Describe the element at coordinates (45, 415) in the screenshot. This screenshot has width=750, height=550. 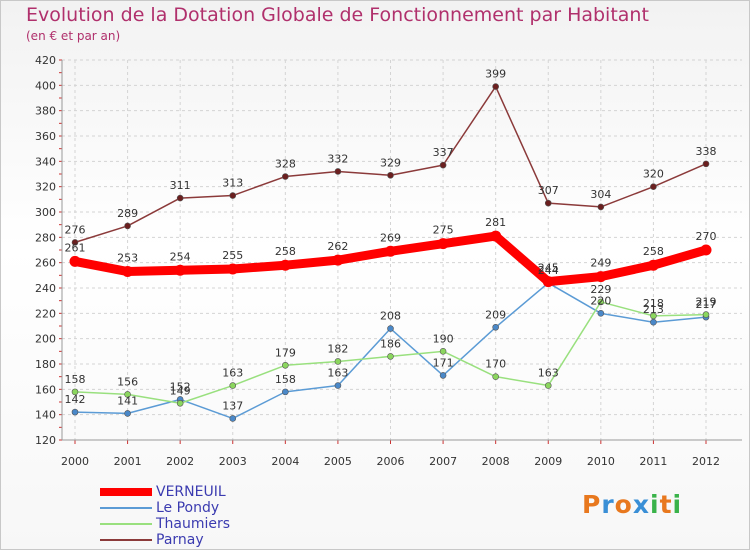
I see `y-tick-label: 140` at that location.